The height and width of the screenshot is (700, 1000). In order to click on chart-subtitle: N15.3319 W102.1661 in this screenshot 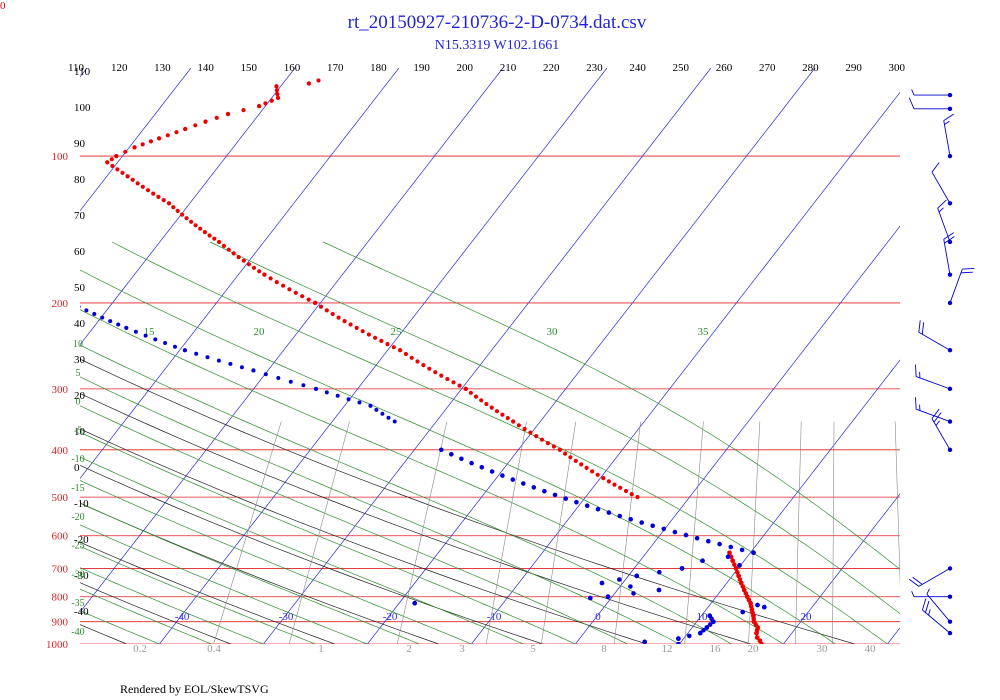, I will do `click(497, 45)`.